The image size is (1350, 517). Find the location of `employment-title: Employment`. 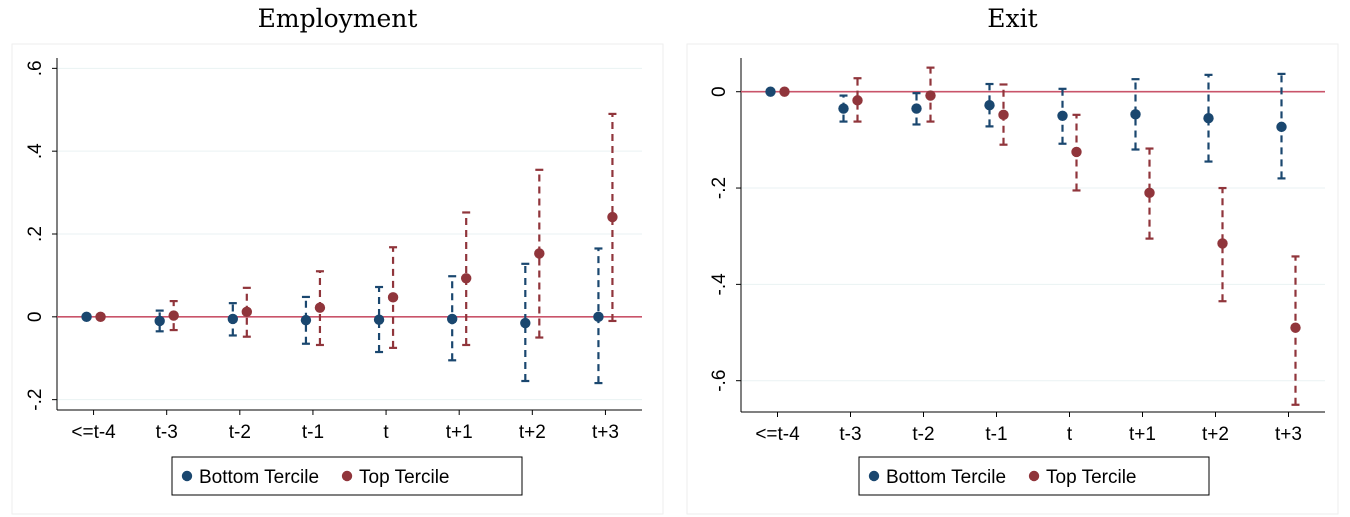

employment-title: Employment is located at coordinates (337, 18).